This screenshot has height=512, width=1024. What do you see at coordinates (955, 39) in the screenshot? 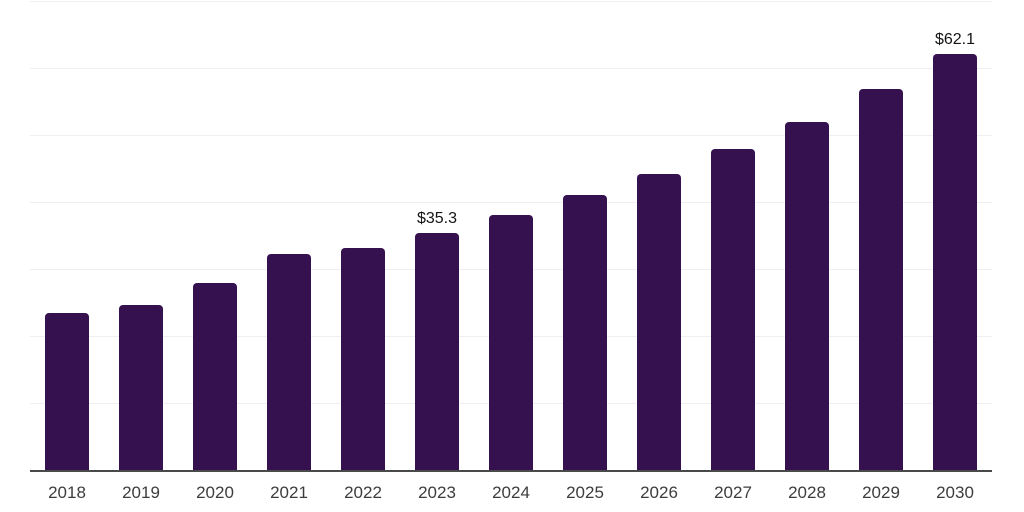
I see `data-label-2030: $62.1` at bounding box center [955, 39].